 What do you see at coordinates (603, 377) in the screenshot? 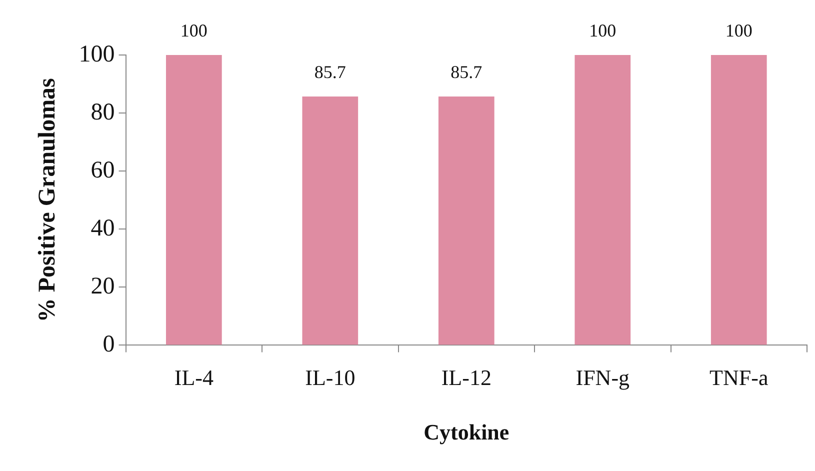
I see `x-tick-label: IFN-g` at bounding box center [603, 377].